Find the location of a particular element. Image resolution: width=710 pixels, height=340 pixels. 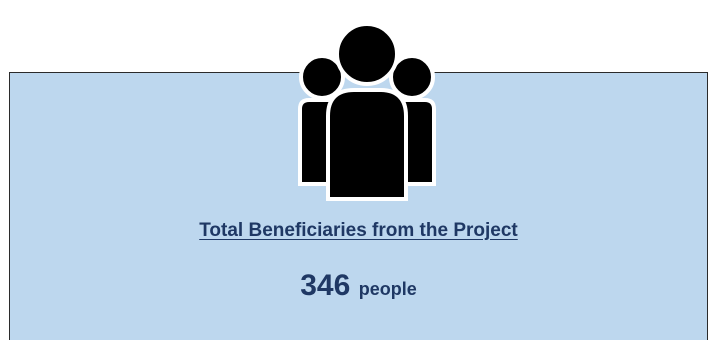

beneficiaries-count: 346 people is located at coordinates (358, 288).